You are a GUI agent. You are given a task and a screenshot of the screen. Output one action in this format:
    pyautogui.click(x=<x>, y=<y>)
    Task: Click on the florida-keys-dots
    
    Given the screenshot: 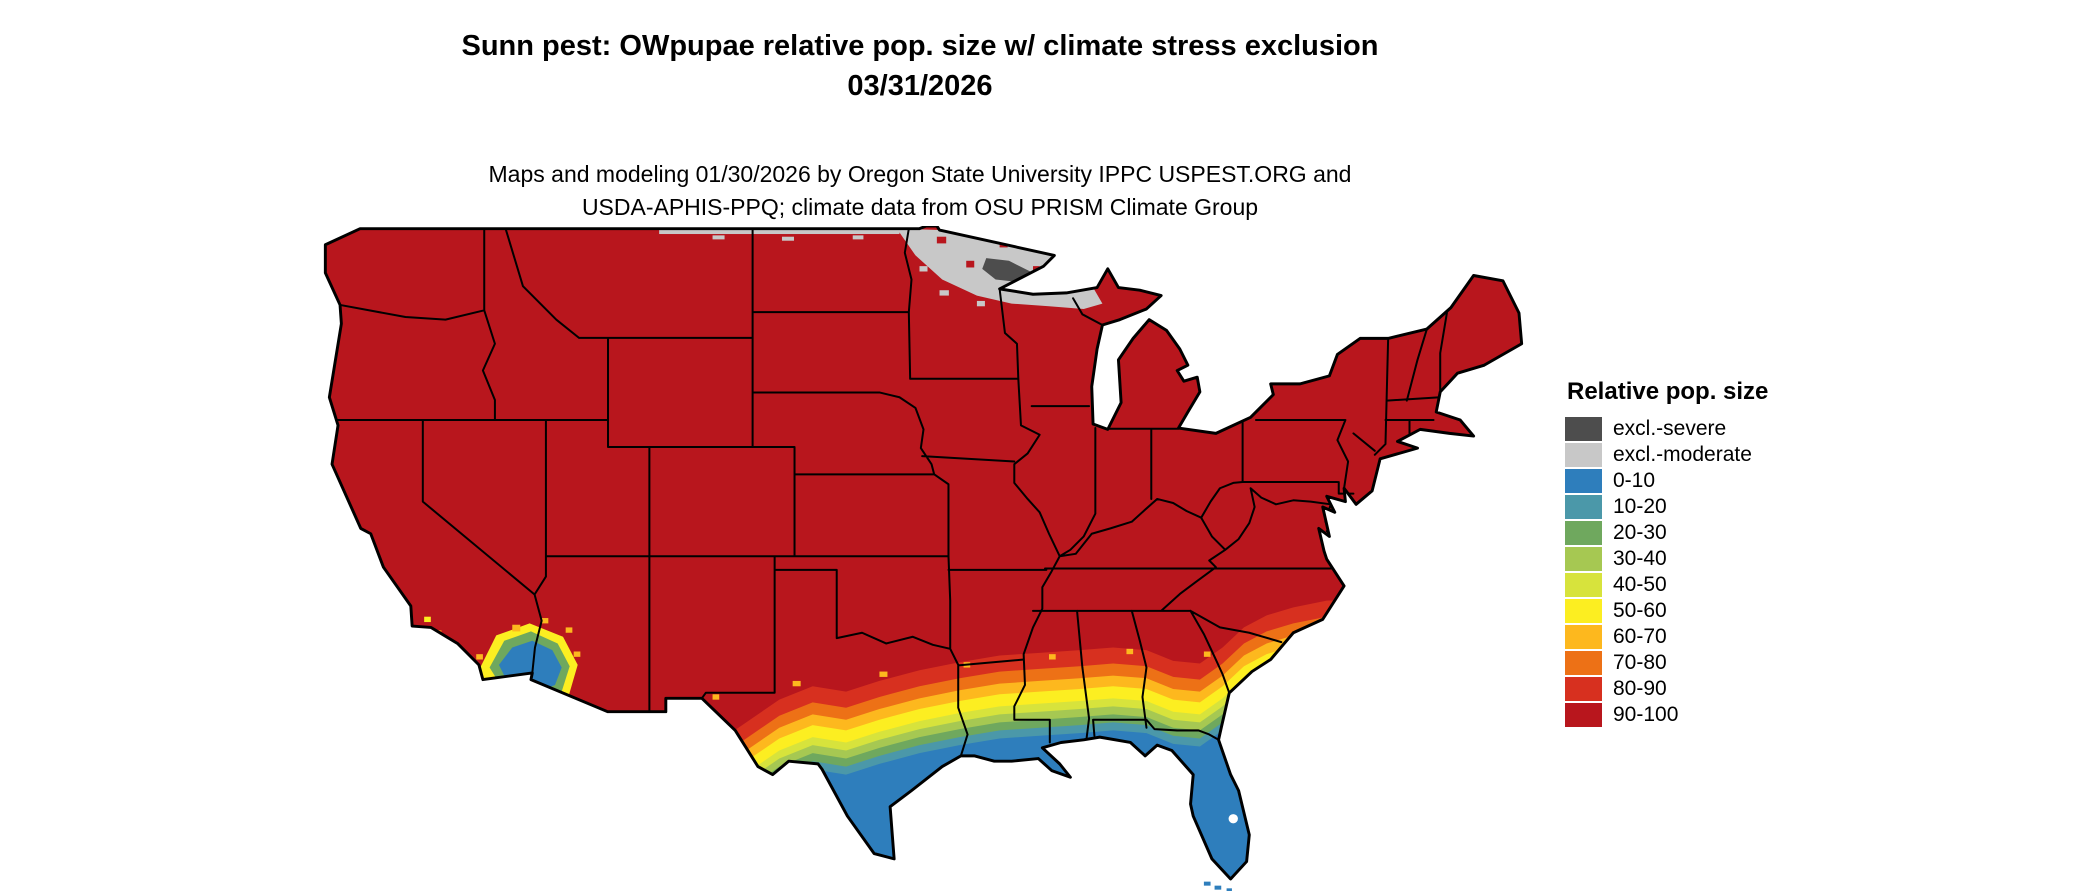 What is the action you would take?
    pyautogui.click(x=1217, y=886)
    